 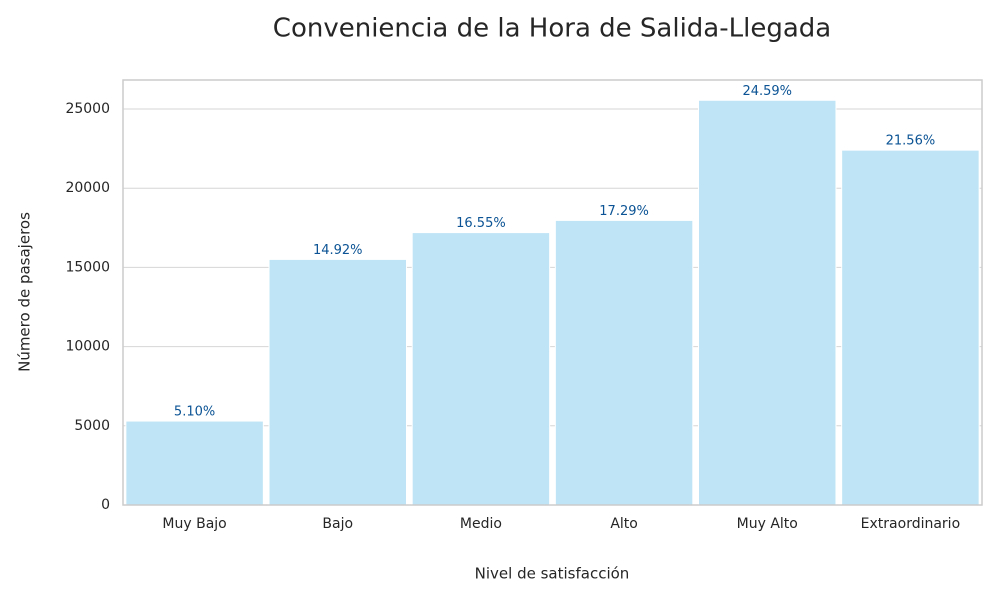 I want to click on value-label: 21.56%, so click(x=911, y=141).